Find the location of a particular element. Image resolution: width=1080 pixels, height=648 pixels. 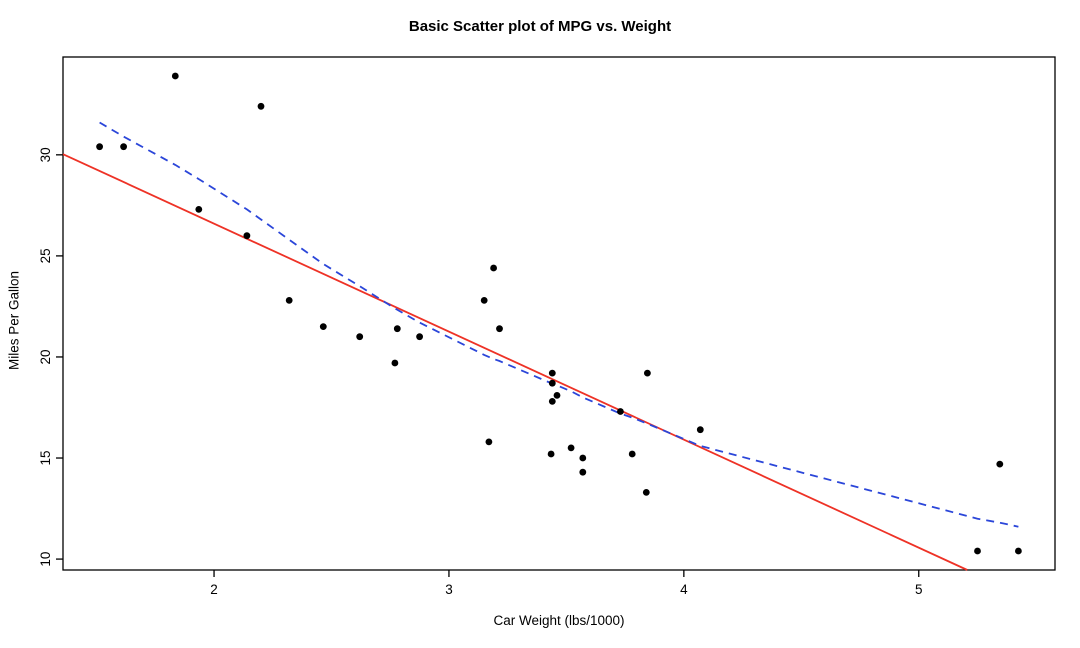

x-axis-label: Car Weight (lbs/1000) is located at coordinates (559, 620).